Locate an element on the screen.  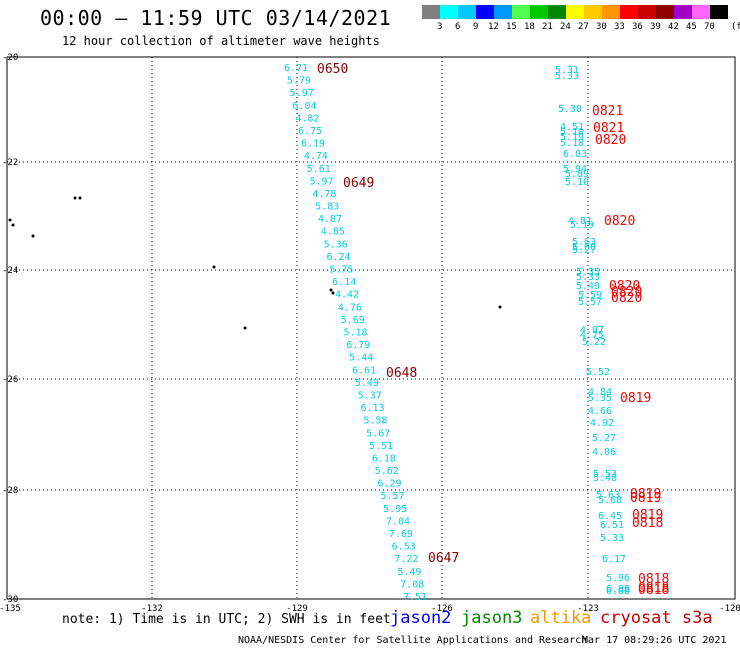
scale-tick-label: 12 is located at coordinates (493, 27).